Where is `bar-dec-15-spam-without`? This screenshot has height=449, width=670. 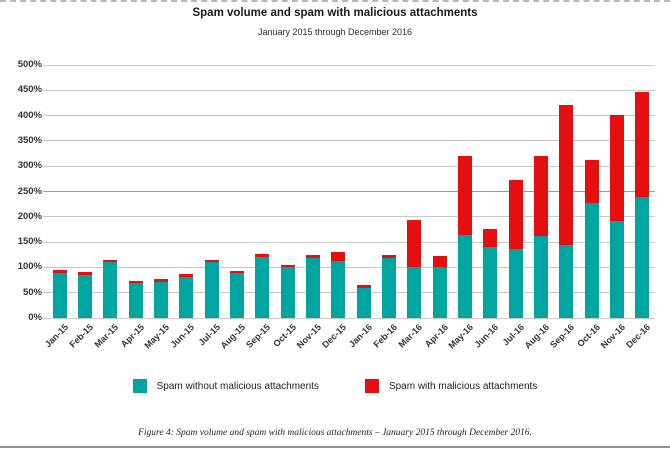 bar-dec-15-spam-without is located at coordinates (338, 289).